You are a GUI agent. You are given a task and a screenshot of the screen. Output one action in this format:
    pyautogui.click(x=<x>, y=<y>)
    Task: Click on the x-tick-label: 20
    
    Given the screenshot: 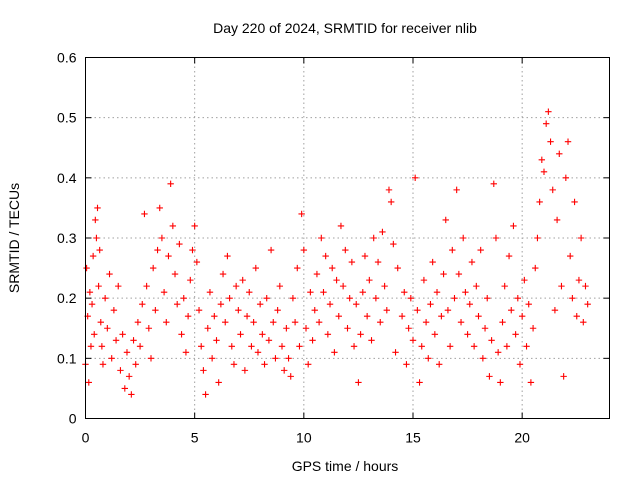 What is the action you would take?
    pyautogui.click(x=522, y=438)
    